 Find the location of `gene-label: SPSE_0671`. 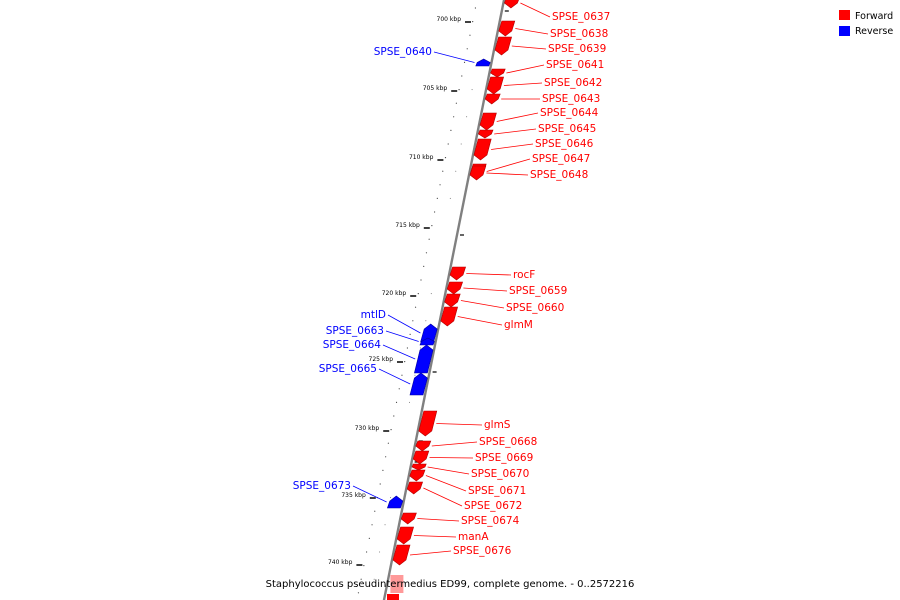

gene-label: SPSE_0671 is located at coordinates (497, 491).